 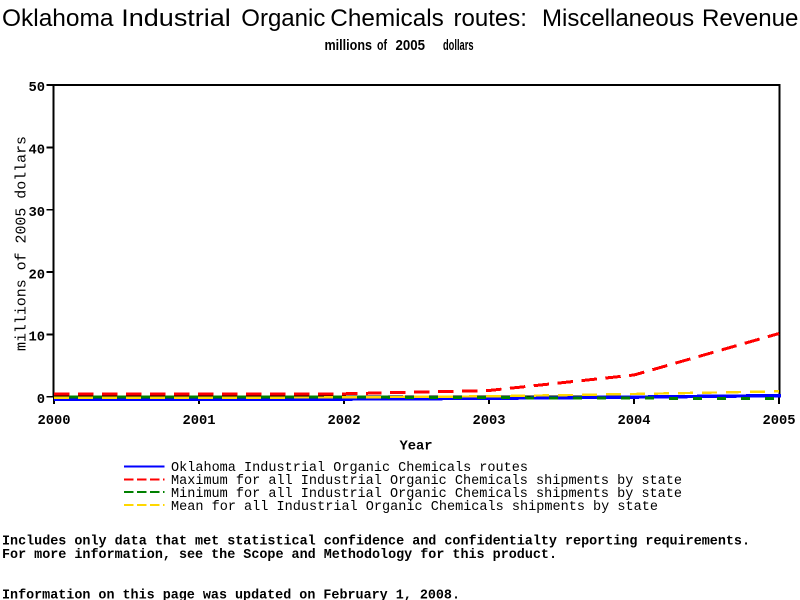 What do you see at coordinates (23, 243) in the screenshot?
I see `svg-text: millions of 2005 dollars` at bounding box center [23, 243].